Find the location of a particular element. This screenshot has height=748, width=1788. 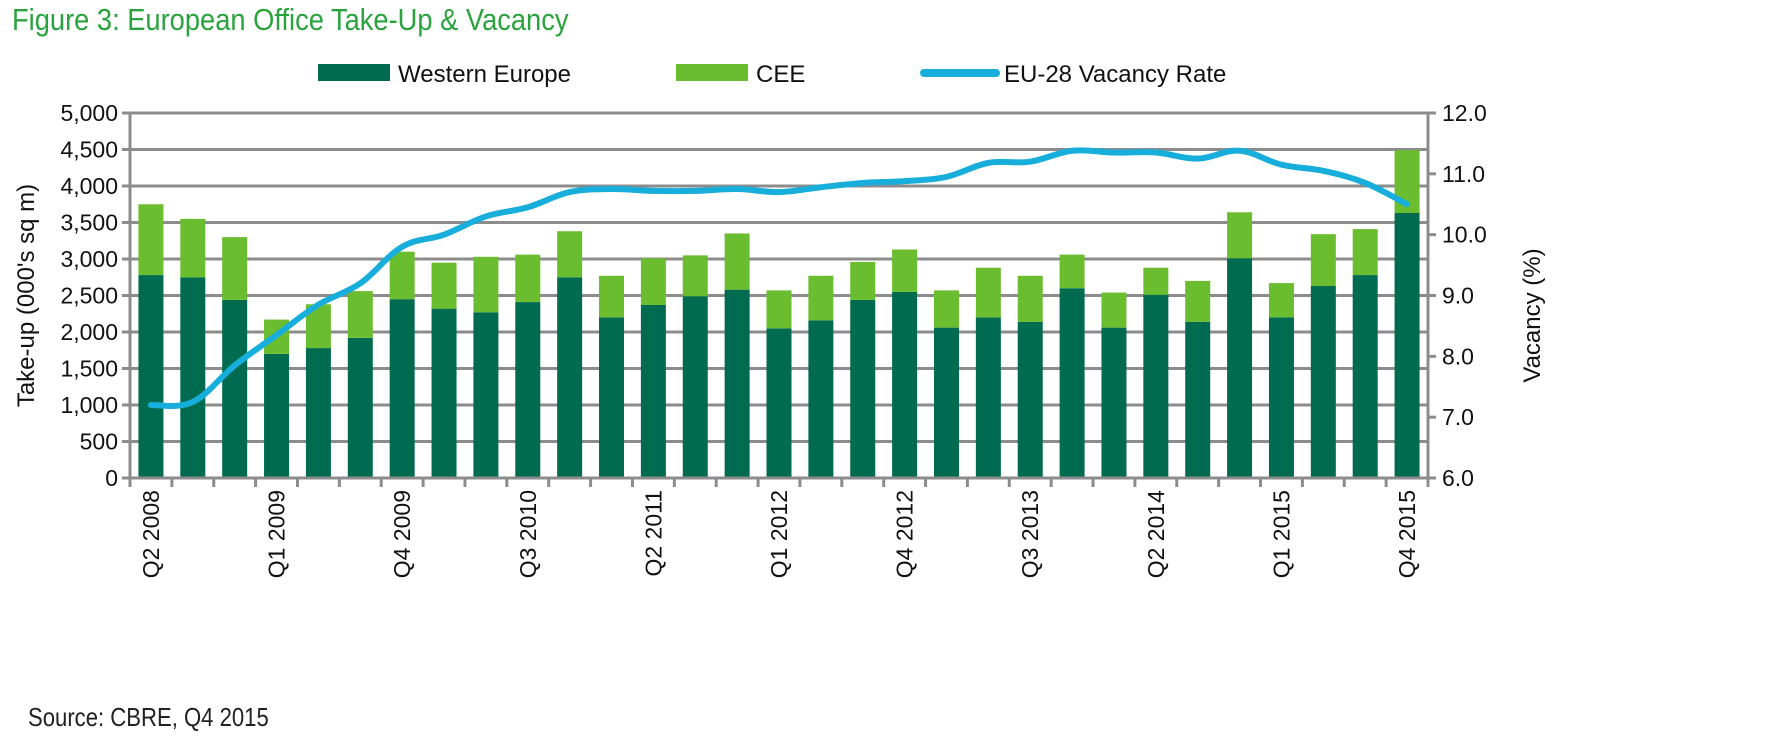

y2-tick-label: 7.0 is located at coordinates (1458, 417).